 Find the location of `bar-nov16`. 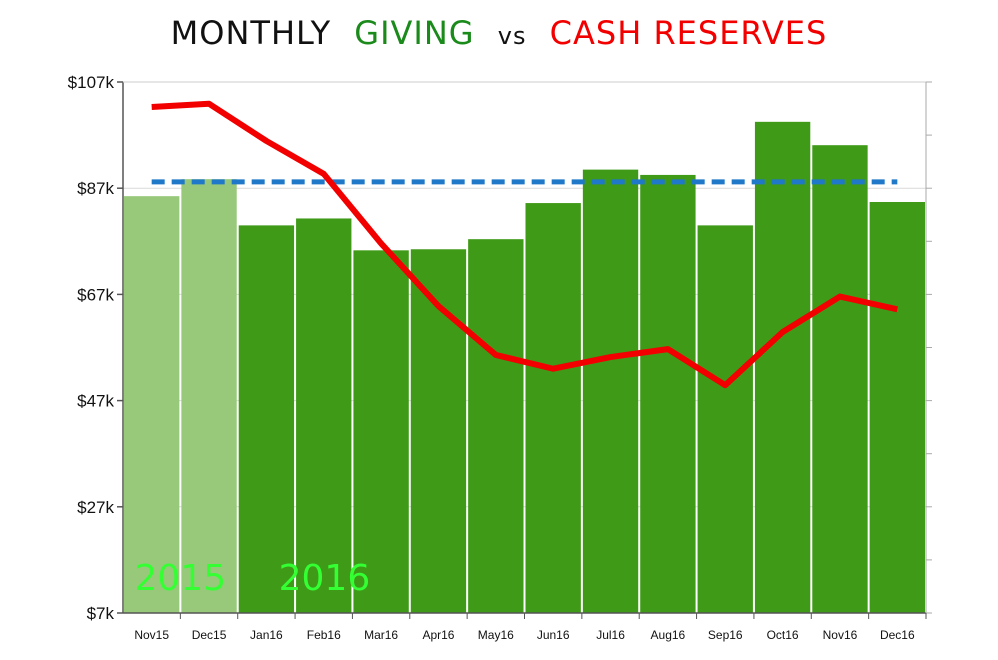

bar-nov16 is located at coordinates (840, 379).